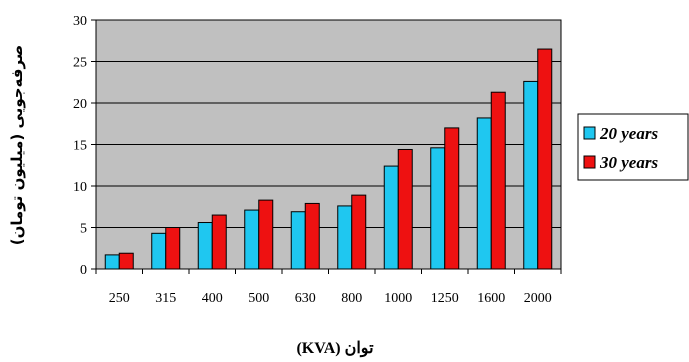 This screenshot has width=689, height=362. I want to click on y-tick-label: 5, so click(83, 229).